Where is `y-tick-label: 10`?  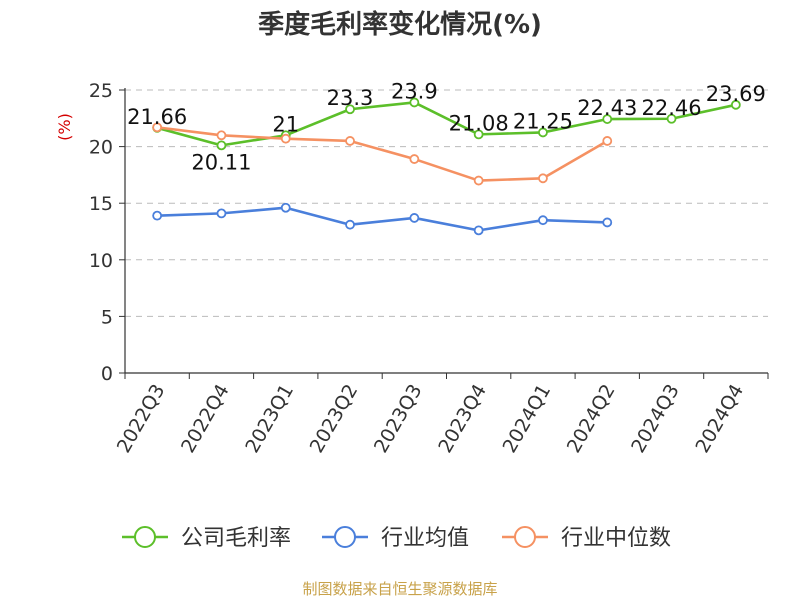
y-tick-label: 10 is located at coordinates (101, 261).